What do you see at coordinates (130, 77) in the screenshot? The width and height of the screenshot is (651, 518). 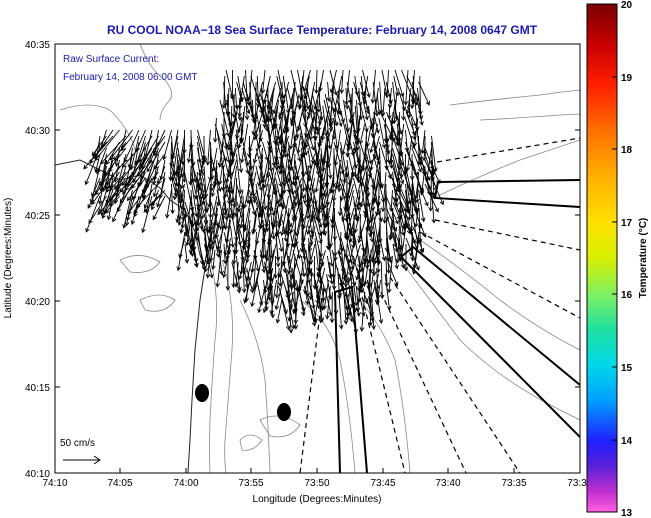 I see `legend-line-2: February 14, 2008 06:00 GMT` at bounding box center [130, 77].